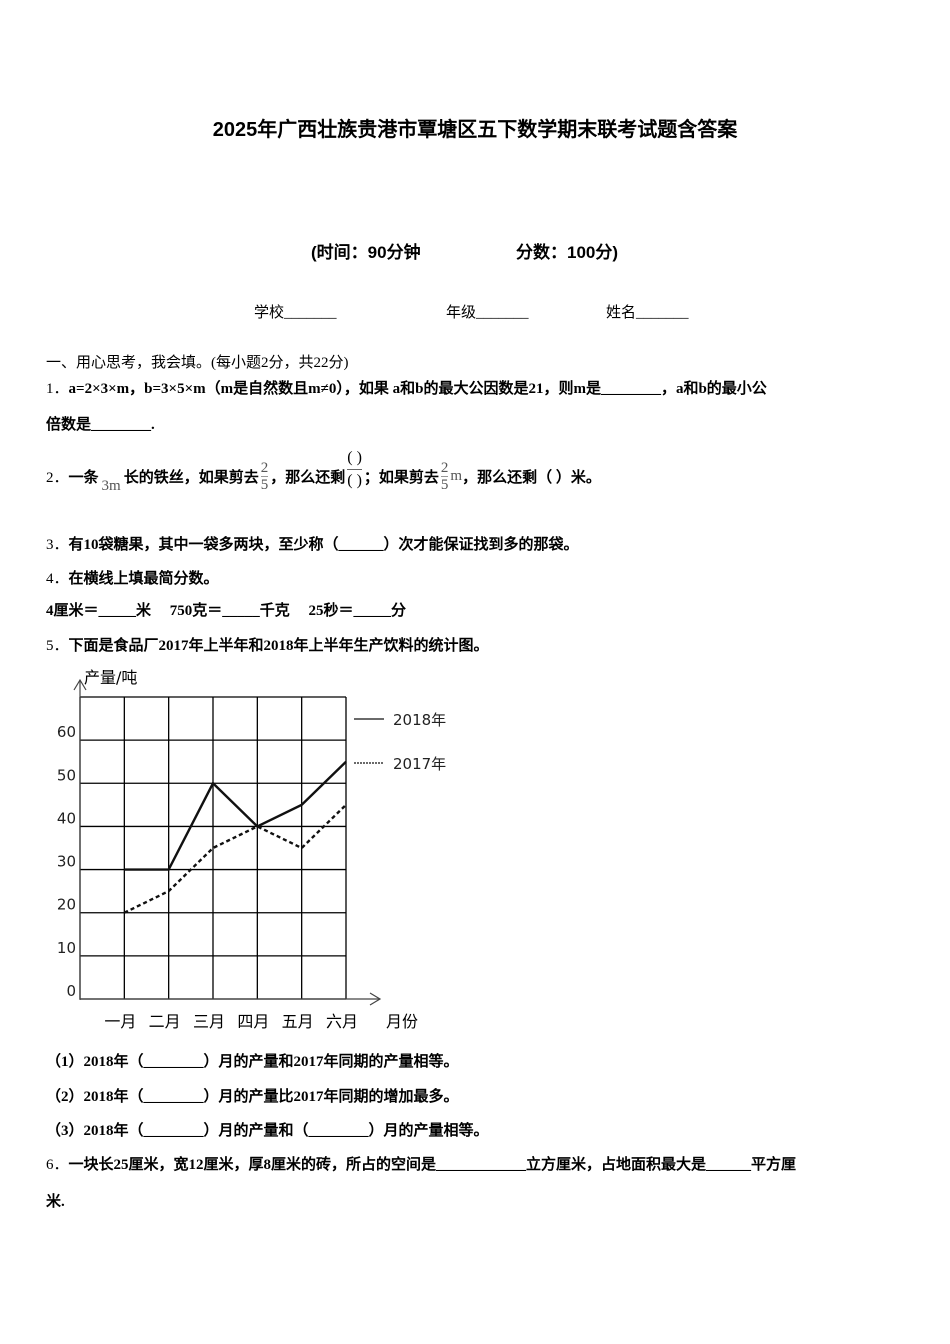 This screenshot has height=1344, width=950. I want to click on text: ，那么还剩（ ）米。, so click(531, 477).